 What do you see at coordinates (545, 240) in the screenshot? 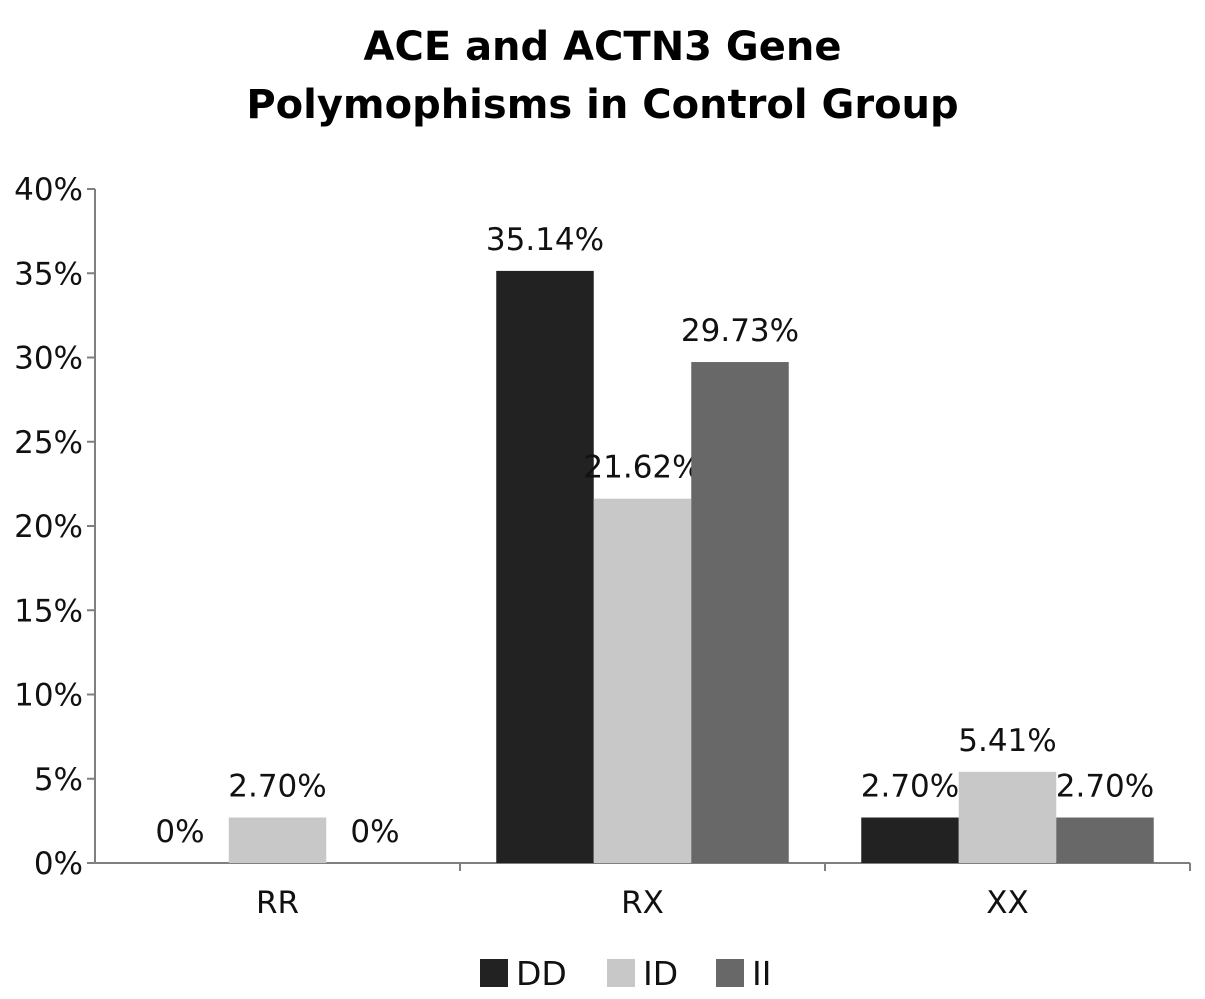
I see `data-label: 35.14%` at bounding box center [545, 240].